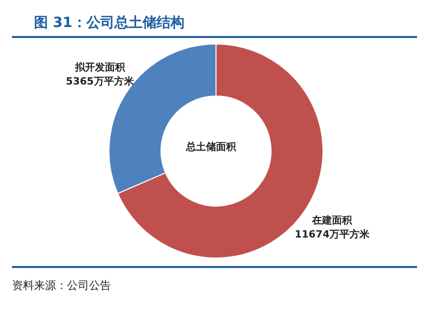  What do you see at coordinates (332, 234) in the screenshot?
I see `data-label: 11674万平方米` at bounding box center [332, 234].